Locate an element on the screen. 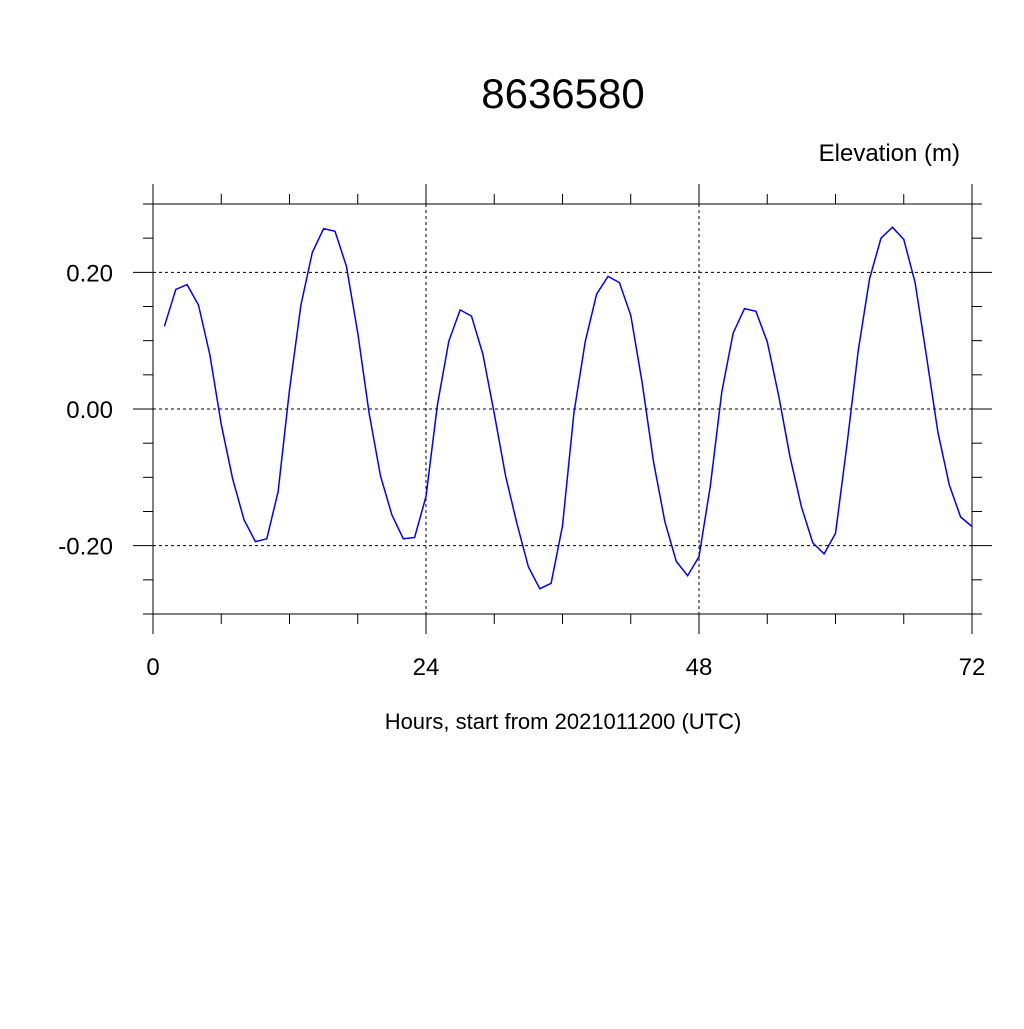 The image size is (1024, 1029). x-axis-label: Hours, start from 2021011200 (UTC) is located at coordinates (563, 721).